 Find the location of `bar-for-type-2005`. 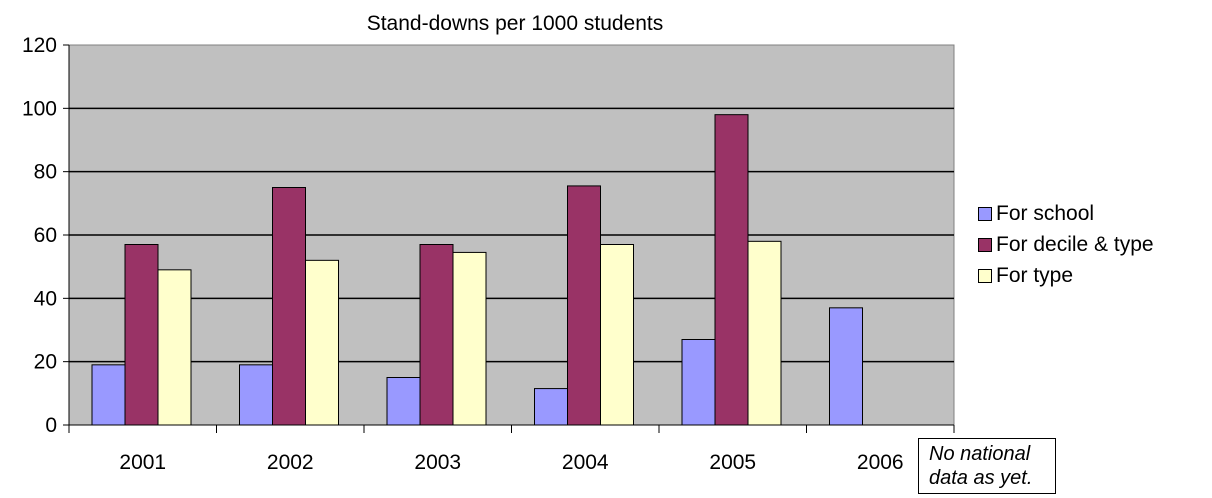

bar-for-type-2005 is located at coordinates (764, 333).